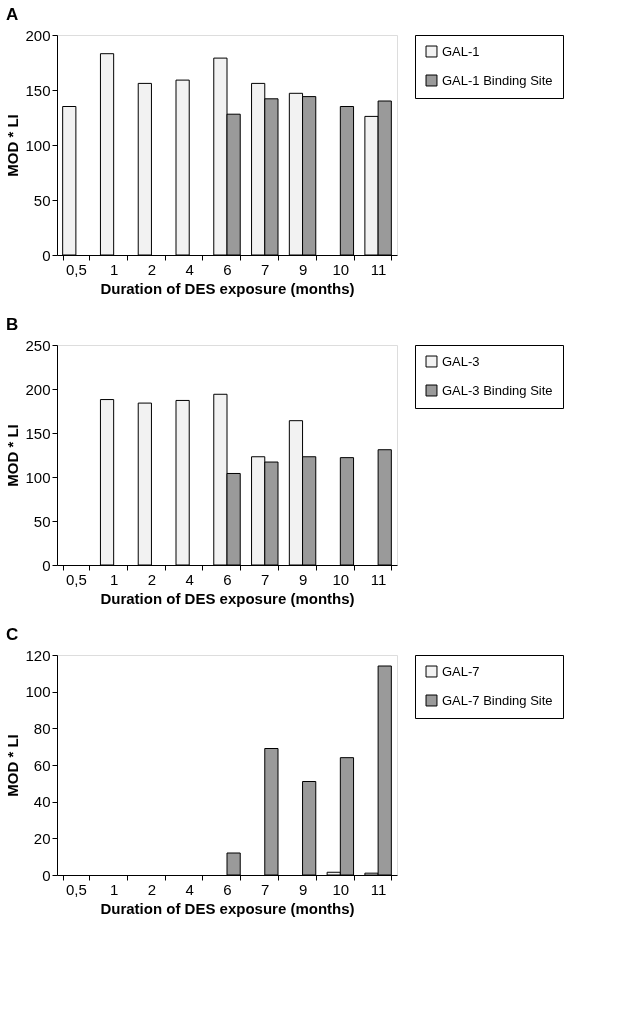 This screenshot has width=642, height=1029. What do you see at coordinates (42, 838) in the screenshot?
I see `y-tick-label: 20` at bounding box center [42, 838].